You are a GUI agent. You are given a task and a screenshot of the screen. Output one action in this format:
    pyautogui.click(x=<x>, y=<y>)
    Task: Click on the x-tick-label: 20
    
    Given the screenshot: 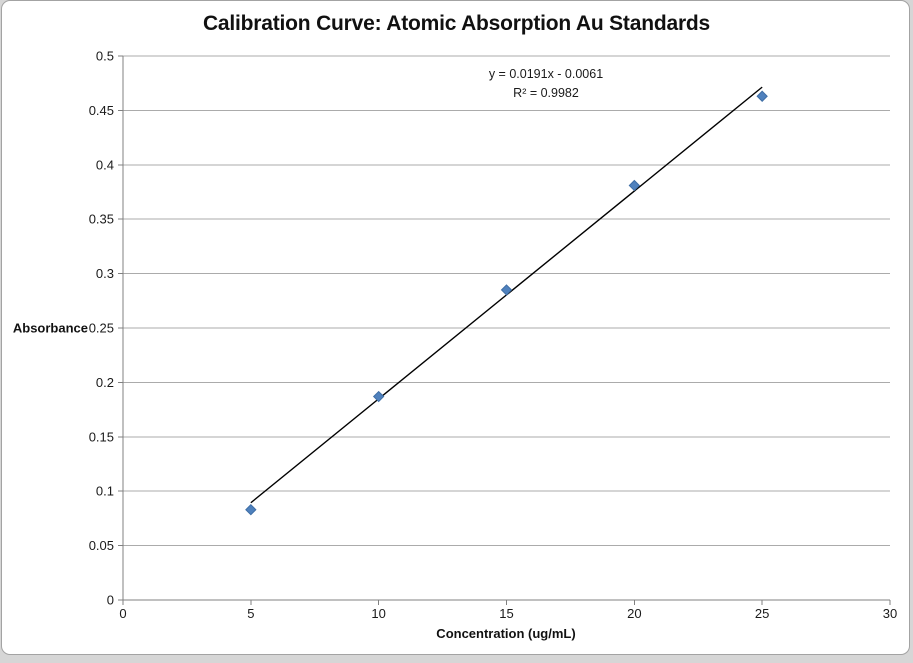 What is the action you would take?
    pyautogui.click(x=634, y=613)
    